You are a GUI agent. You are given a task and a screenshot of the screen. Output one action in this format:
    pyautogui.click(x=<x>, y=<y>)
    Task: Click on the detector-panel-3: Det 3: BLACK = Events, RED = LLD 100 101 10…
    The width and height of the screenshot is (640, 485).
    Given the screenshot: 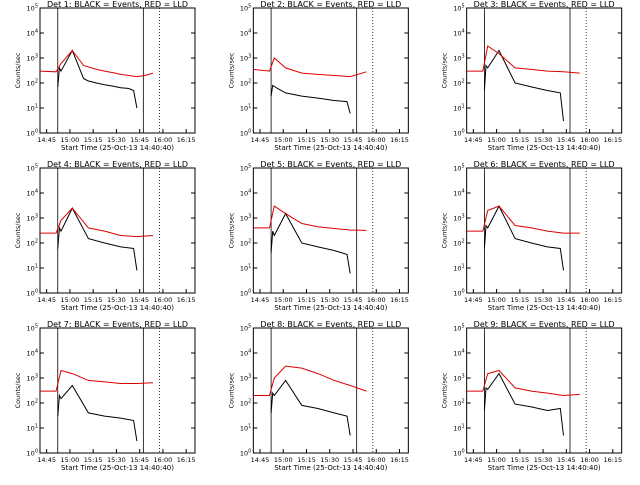 What is the action you would take?
    pyautogui.click(x=532, y=76)
    